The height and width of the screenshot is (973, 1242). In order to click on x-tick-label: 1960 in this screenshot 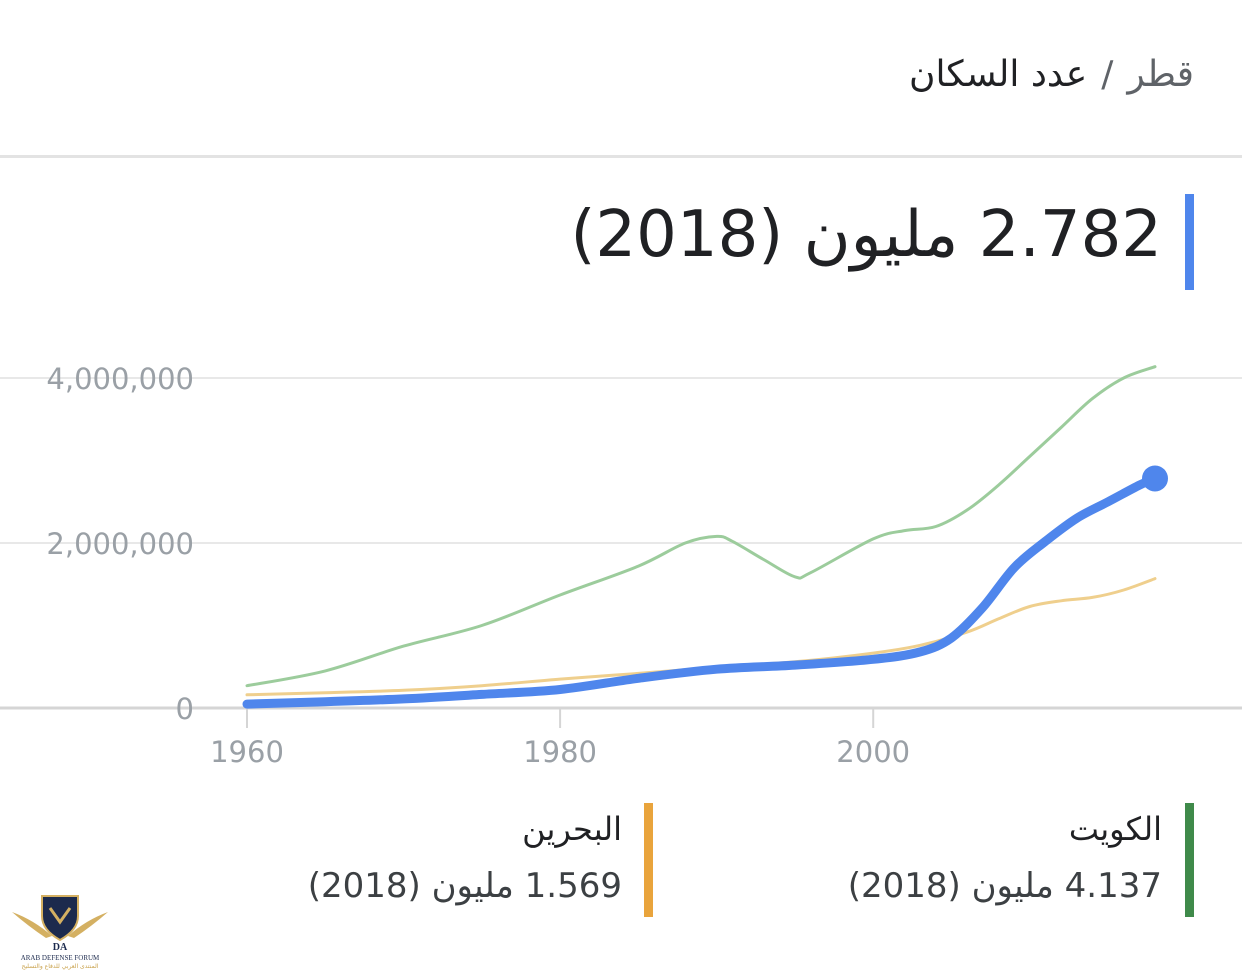, I will do `click(247, 752)`.